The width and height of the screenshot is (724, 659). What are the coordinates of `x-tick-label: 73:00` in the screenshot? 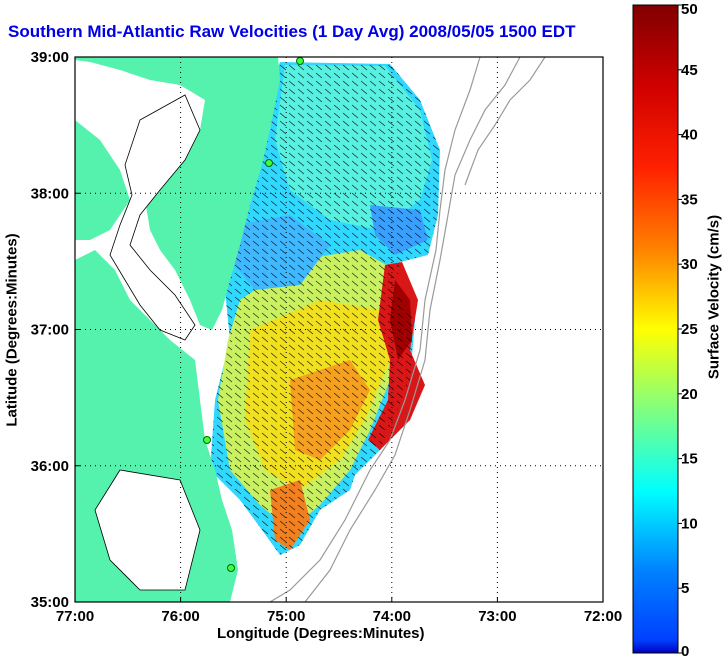 It's located at (497, 616).